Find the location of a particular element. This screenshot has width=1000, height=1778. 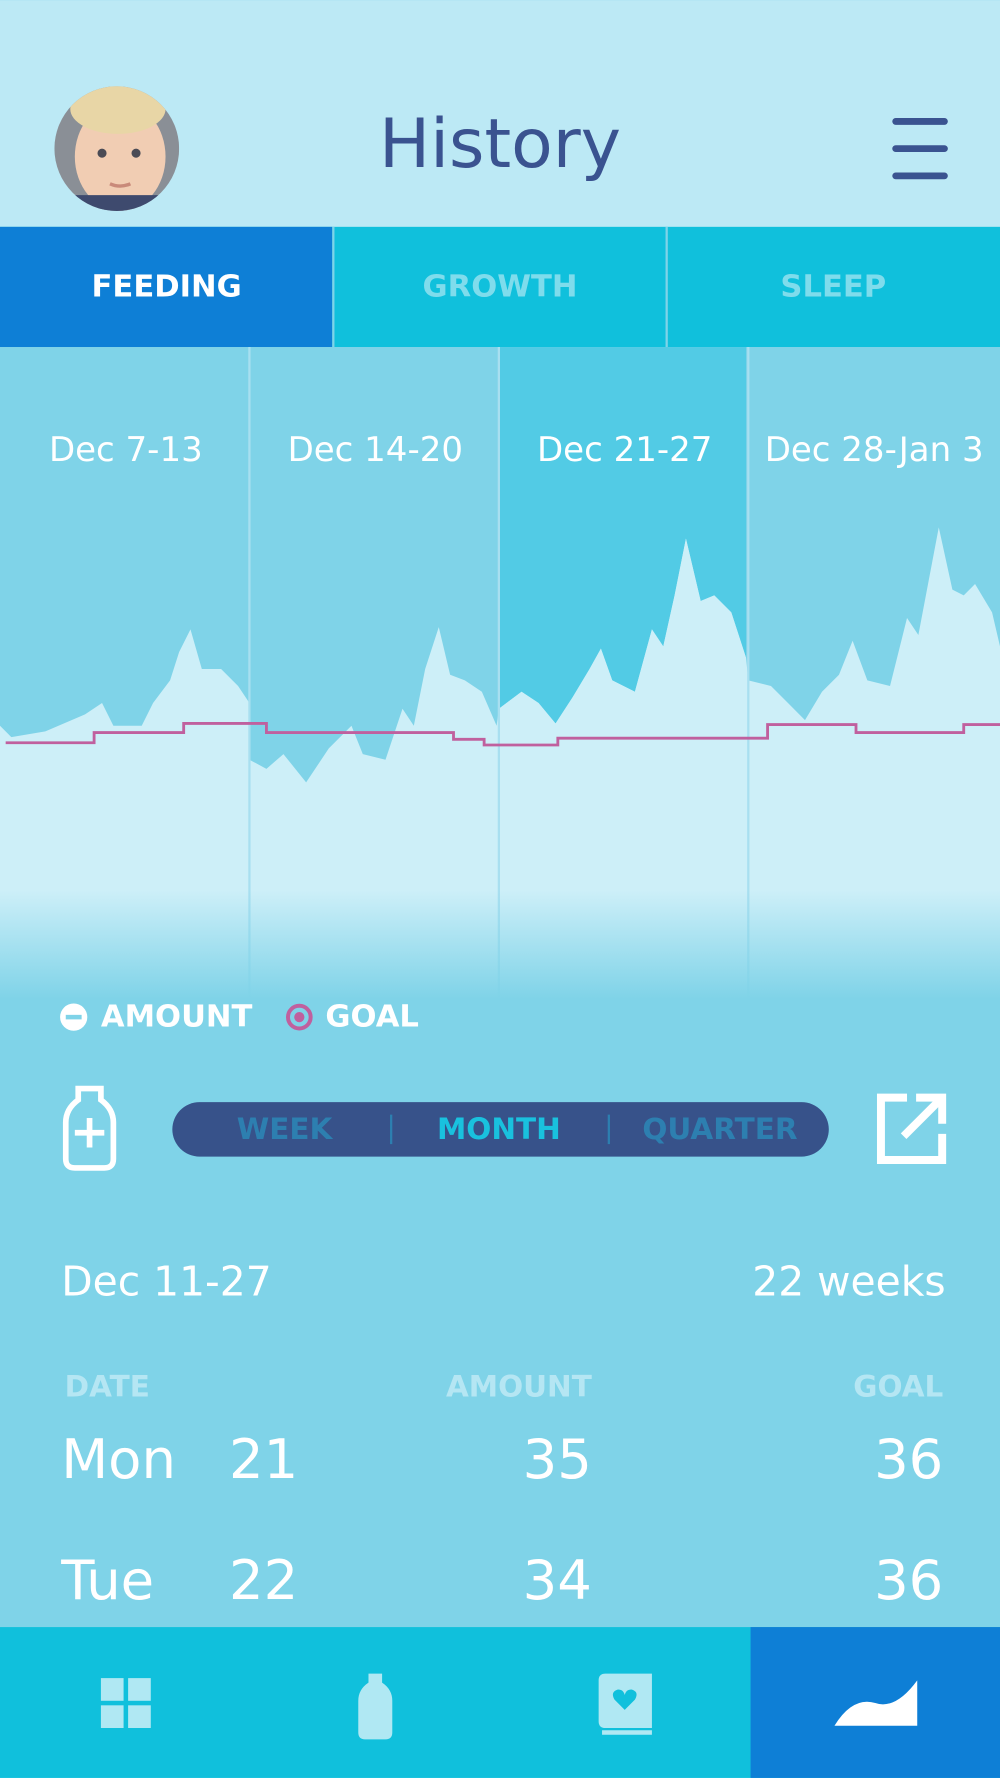

row-amount: 35 is located at coordinates (557, 1459).